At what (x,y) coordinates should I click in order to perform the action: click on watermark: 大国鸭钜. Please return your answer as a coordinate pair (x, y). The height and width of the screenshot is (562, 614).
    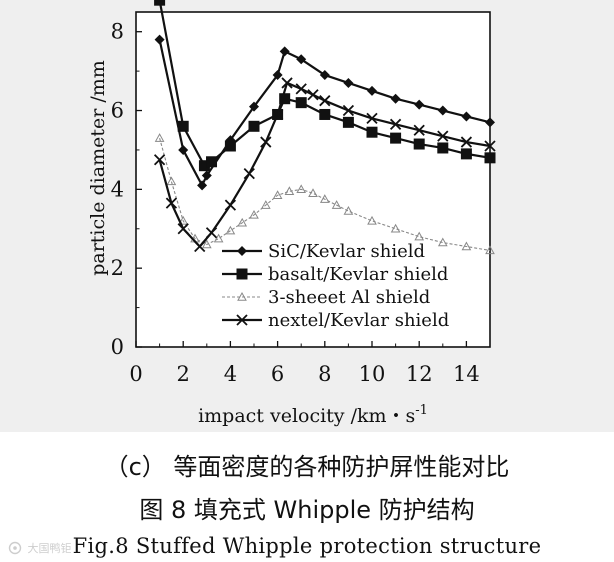
    Looking at the image, I should click on (50, 548).